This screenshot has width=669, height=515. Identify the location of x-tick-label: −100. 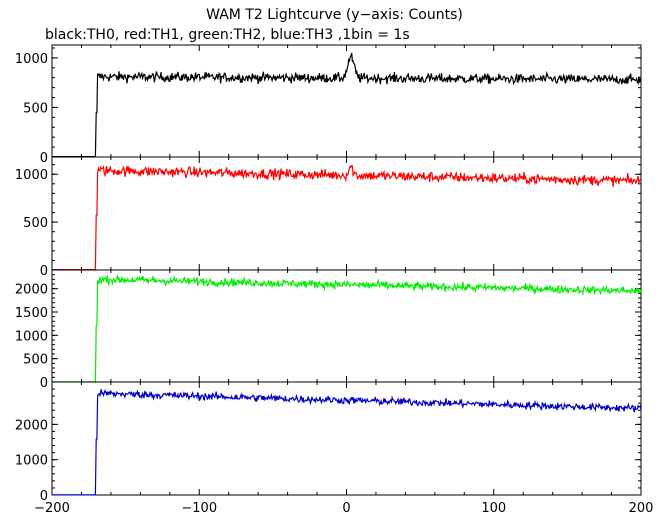
(199, 508).